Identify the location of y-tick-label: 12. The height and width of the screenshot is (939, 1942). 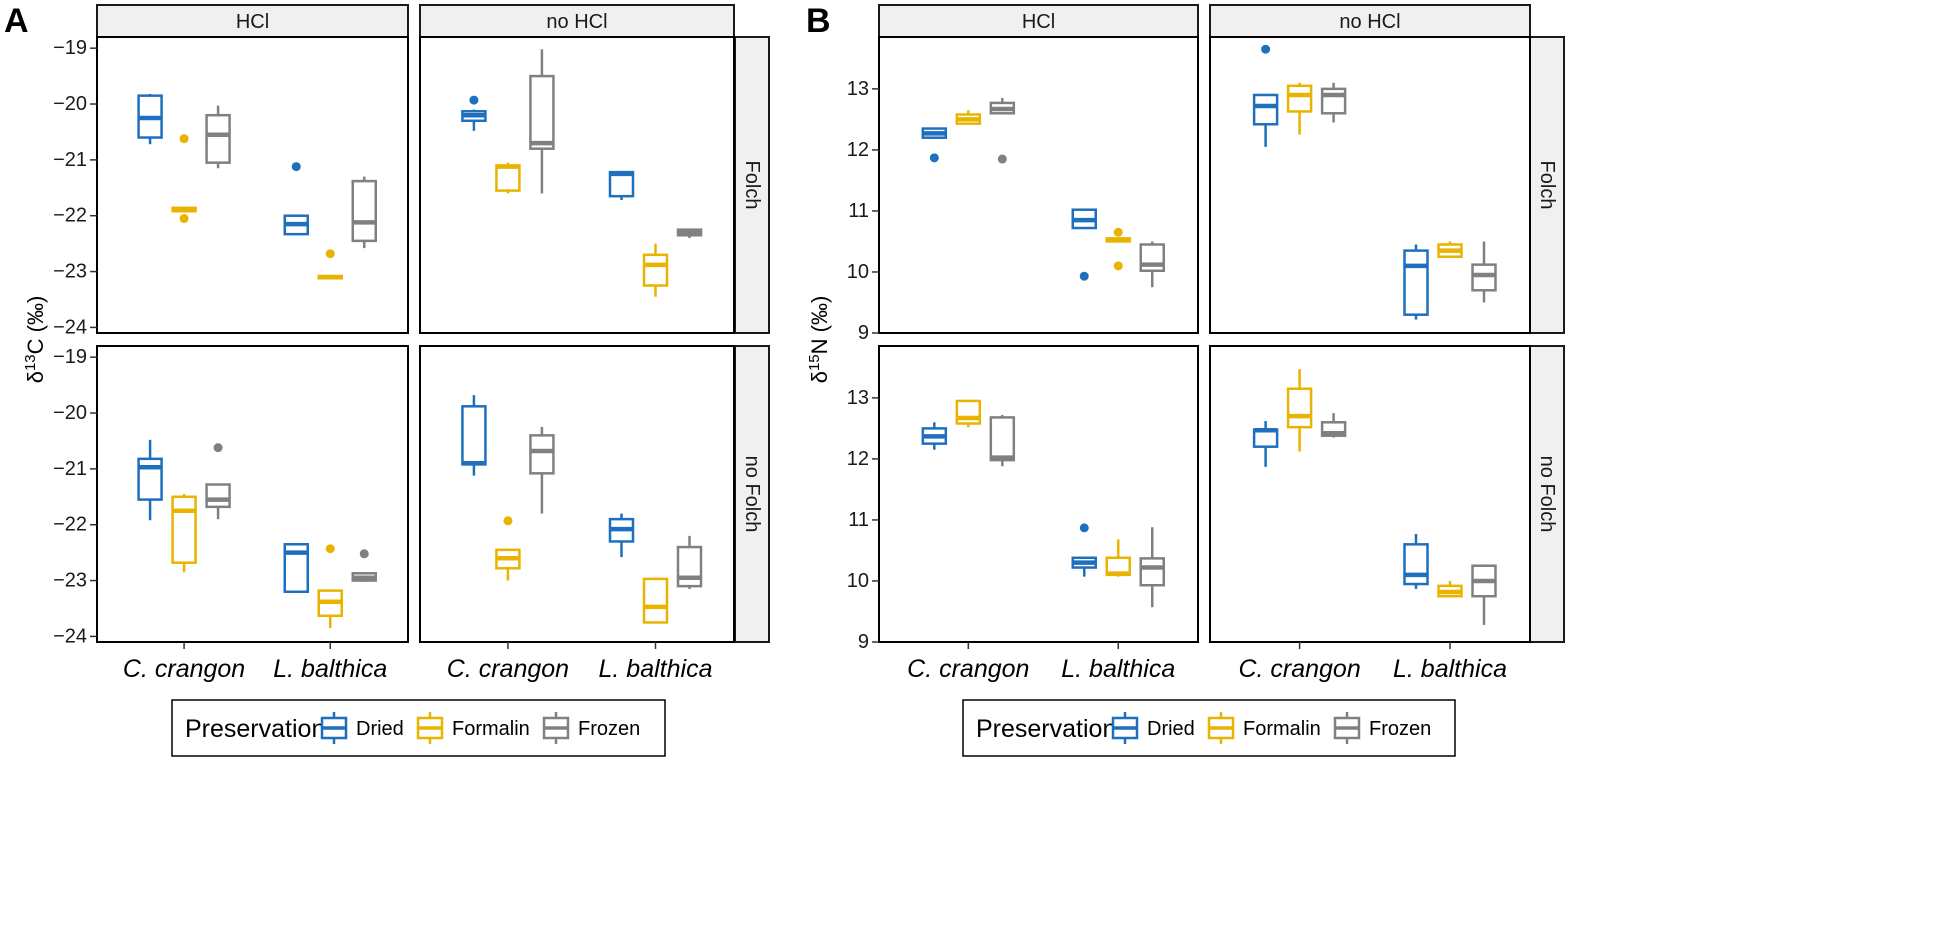
(858, 459).